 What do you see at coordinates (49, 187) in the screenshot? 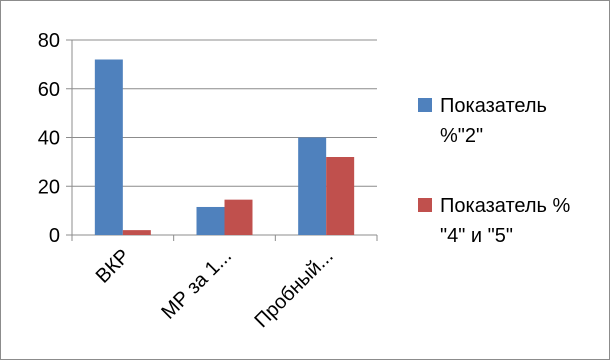
I see `y-tick-label: 20` at bounding box center [49, 187].